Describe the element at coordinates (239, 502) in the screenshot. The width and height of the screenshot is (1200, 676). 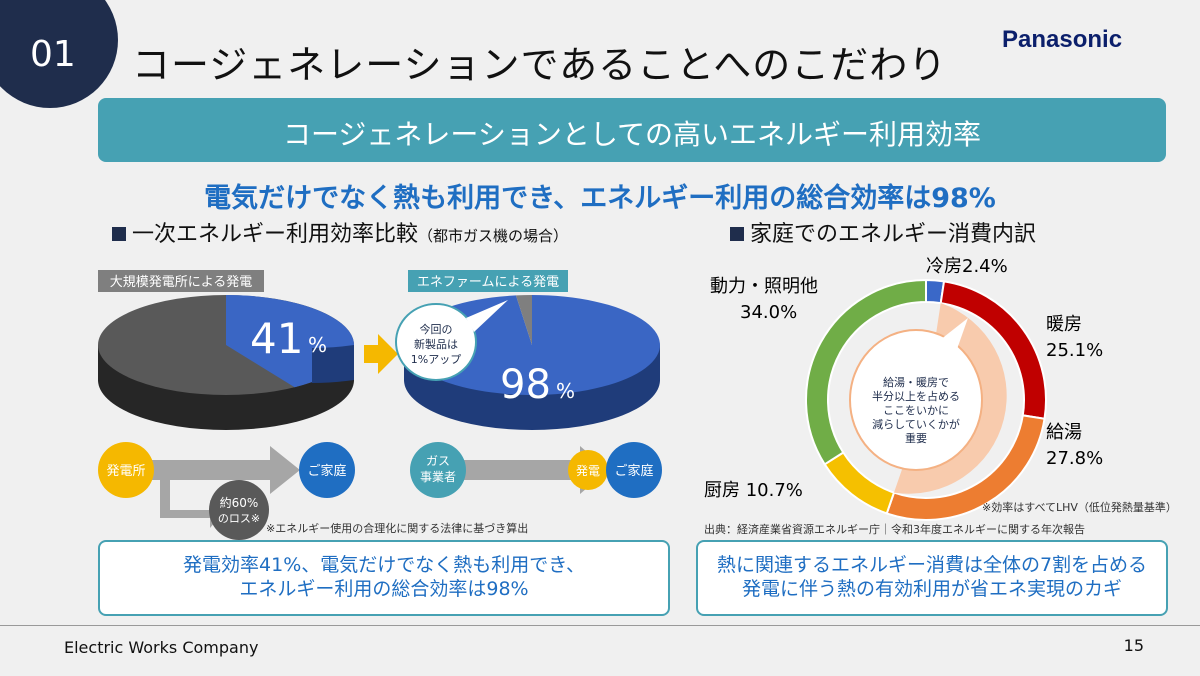
I see `flow1-loss-line1: 約60%` at that location.